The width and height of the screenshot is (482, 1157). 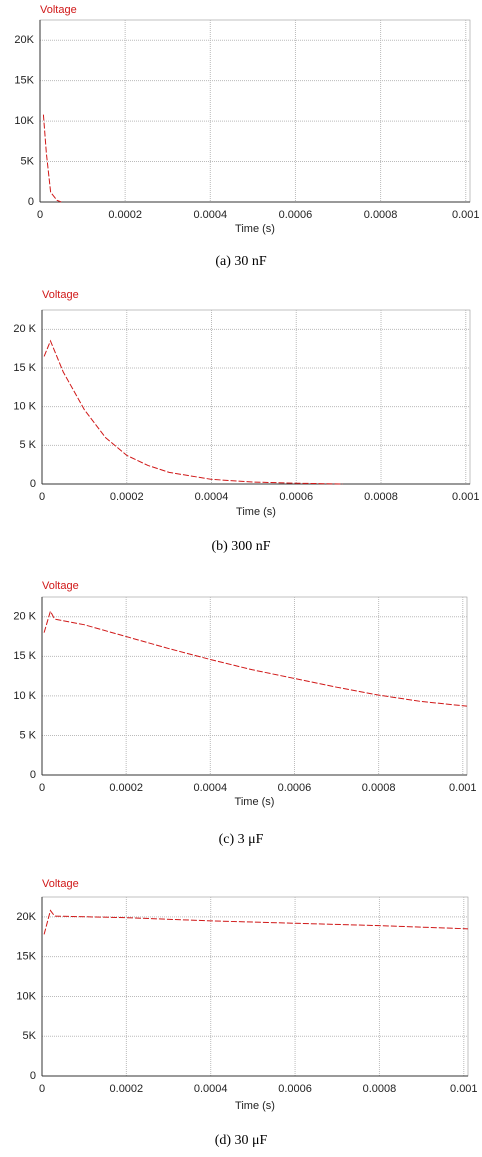 I want to click on caption: (c) 3 μF, so click(x=241, y=839).